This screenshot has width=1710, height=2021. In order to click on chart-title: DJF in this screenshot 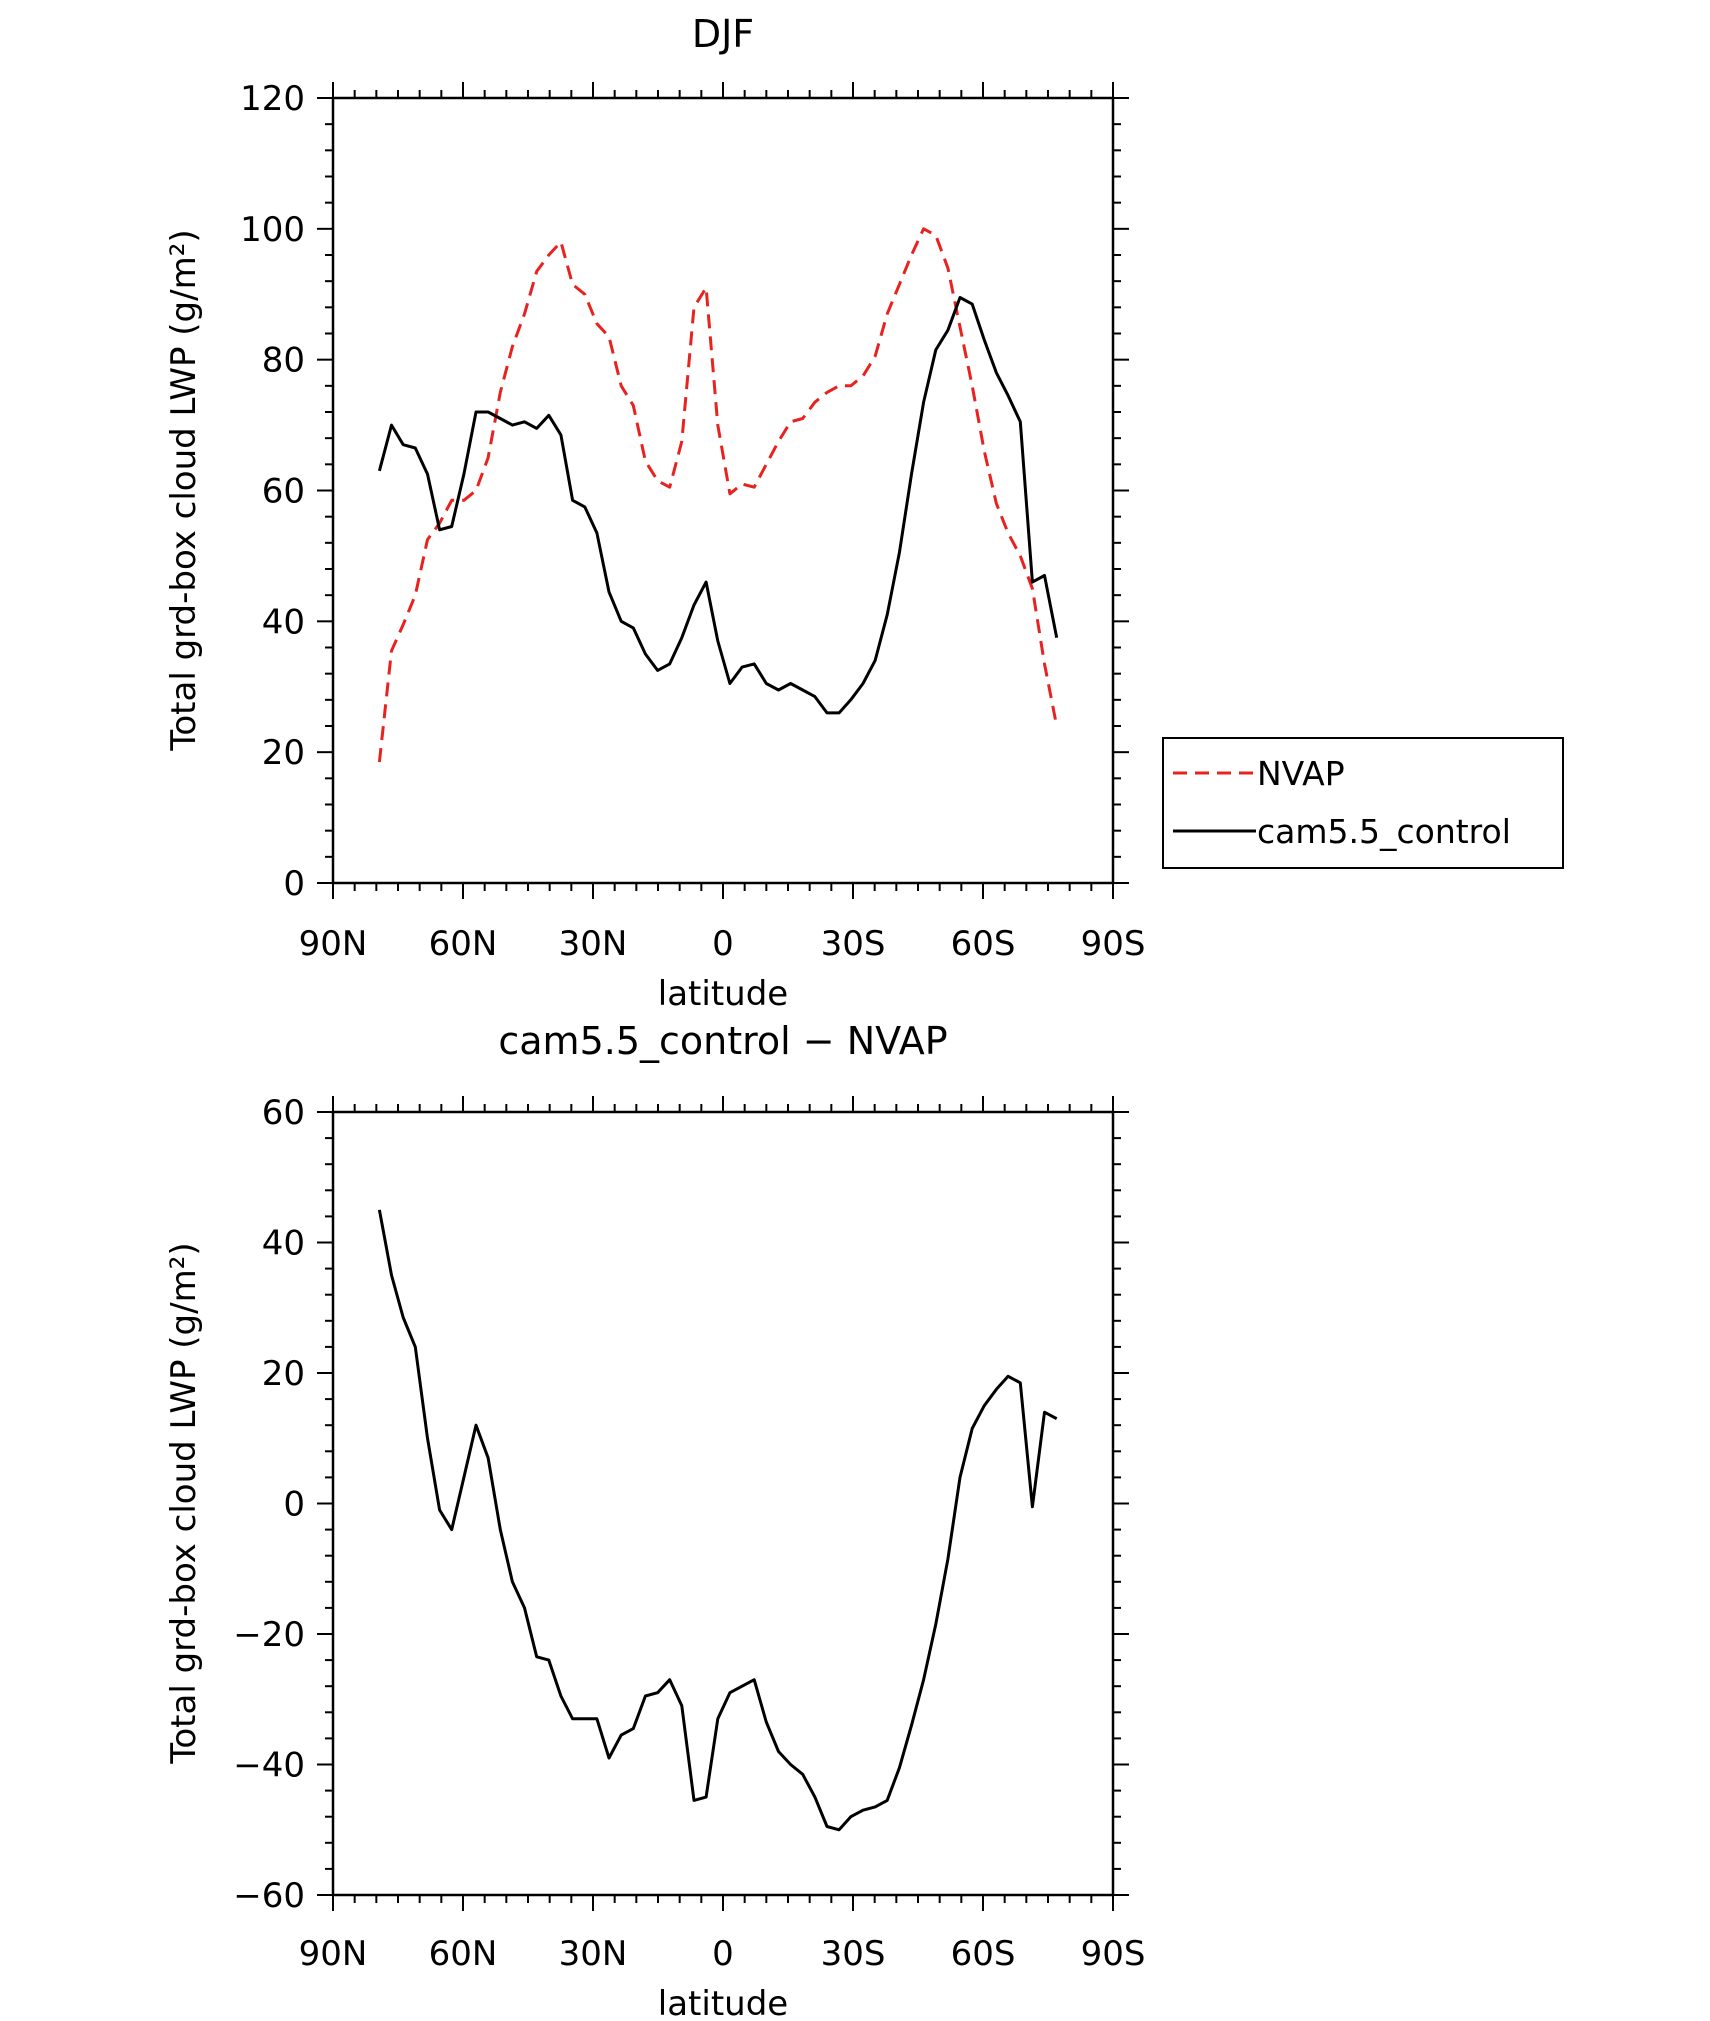, I will do `click(723, 34)`.